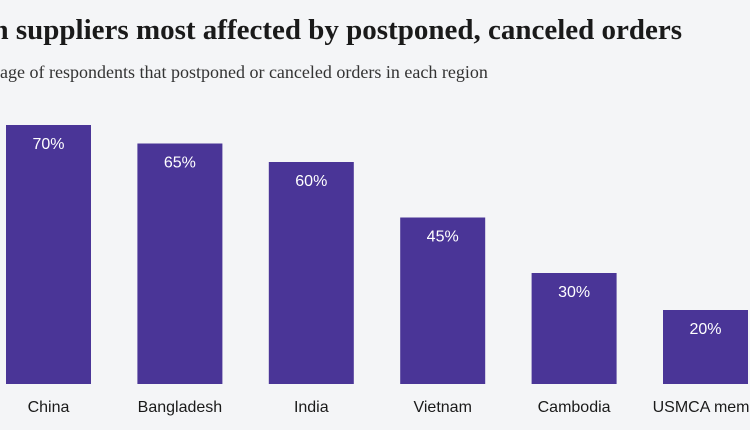 The width and height of the screenshot is (750, 430). I want to click on bar-cambodia, so click(574, 328).